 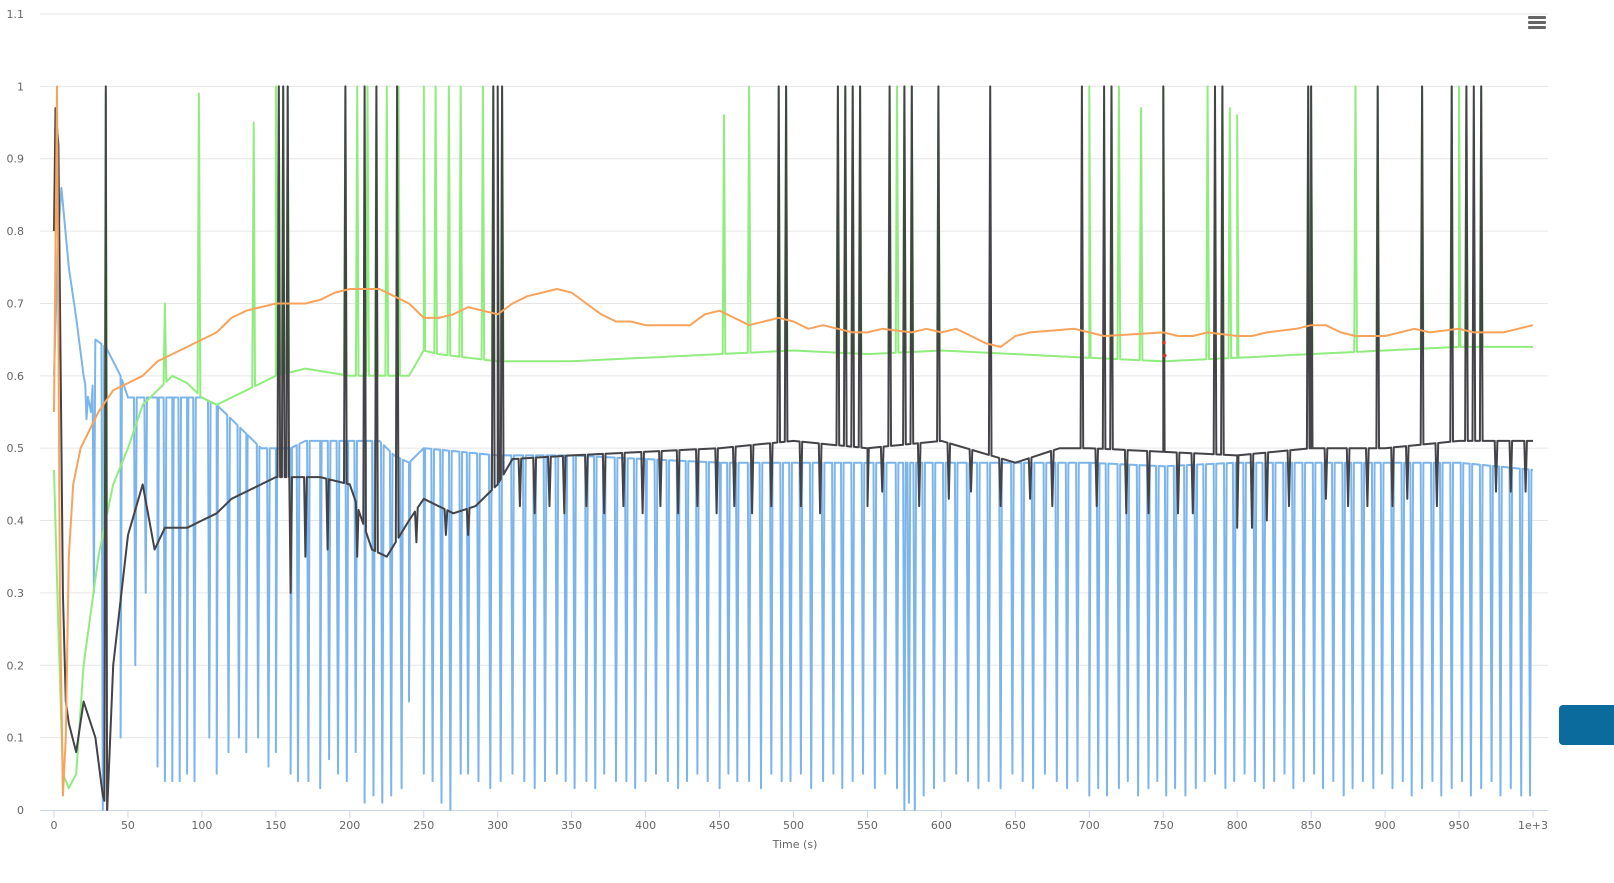 What do you see at coordinates (16, 665) in the screenshot?
I see `y-tick-label: 0.2` at bounding box center [16, 665].